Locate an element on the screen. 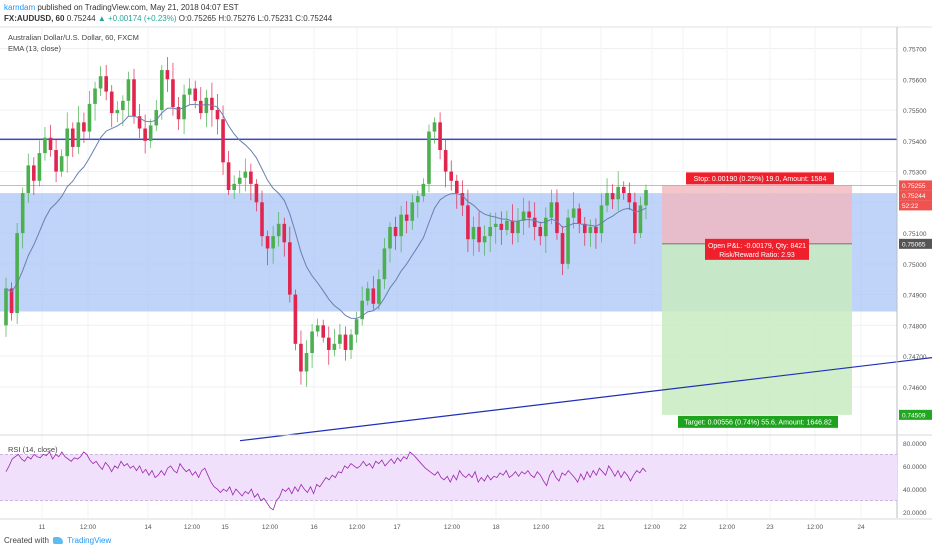  price-tick-label: 0.75400 is located at coordinates (915, 142).